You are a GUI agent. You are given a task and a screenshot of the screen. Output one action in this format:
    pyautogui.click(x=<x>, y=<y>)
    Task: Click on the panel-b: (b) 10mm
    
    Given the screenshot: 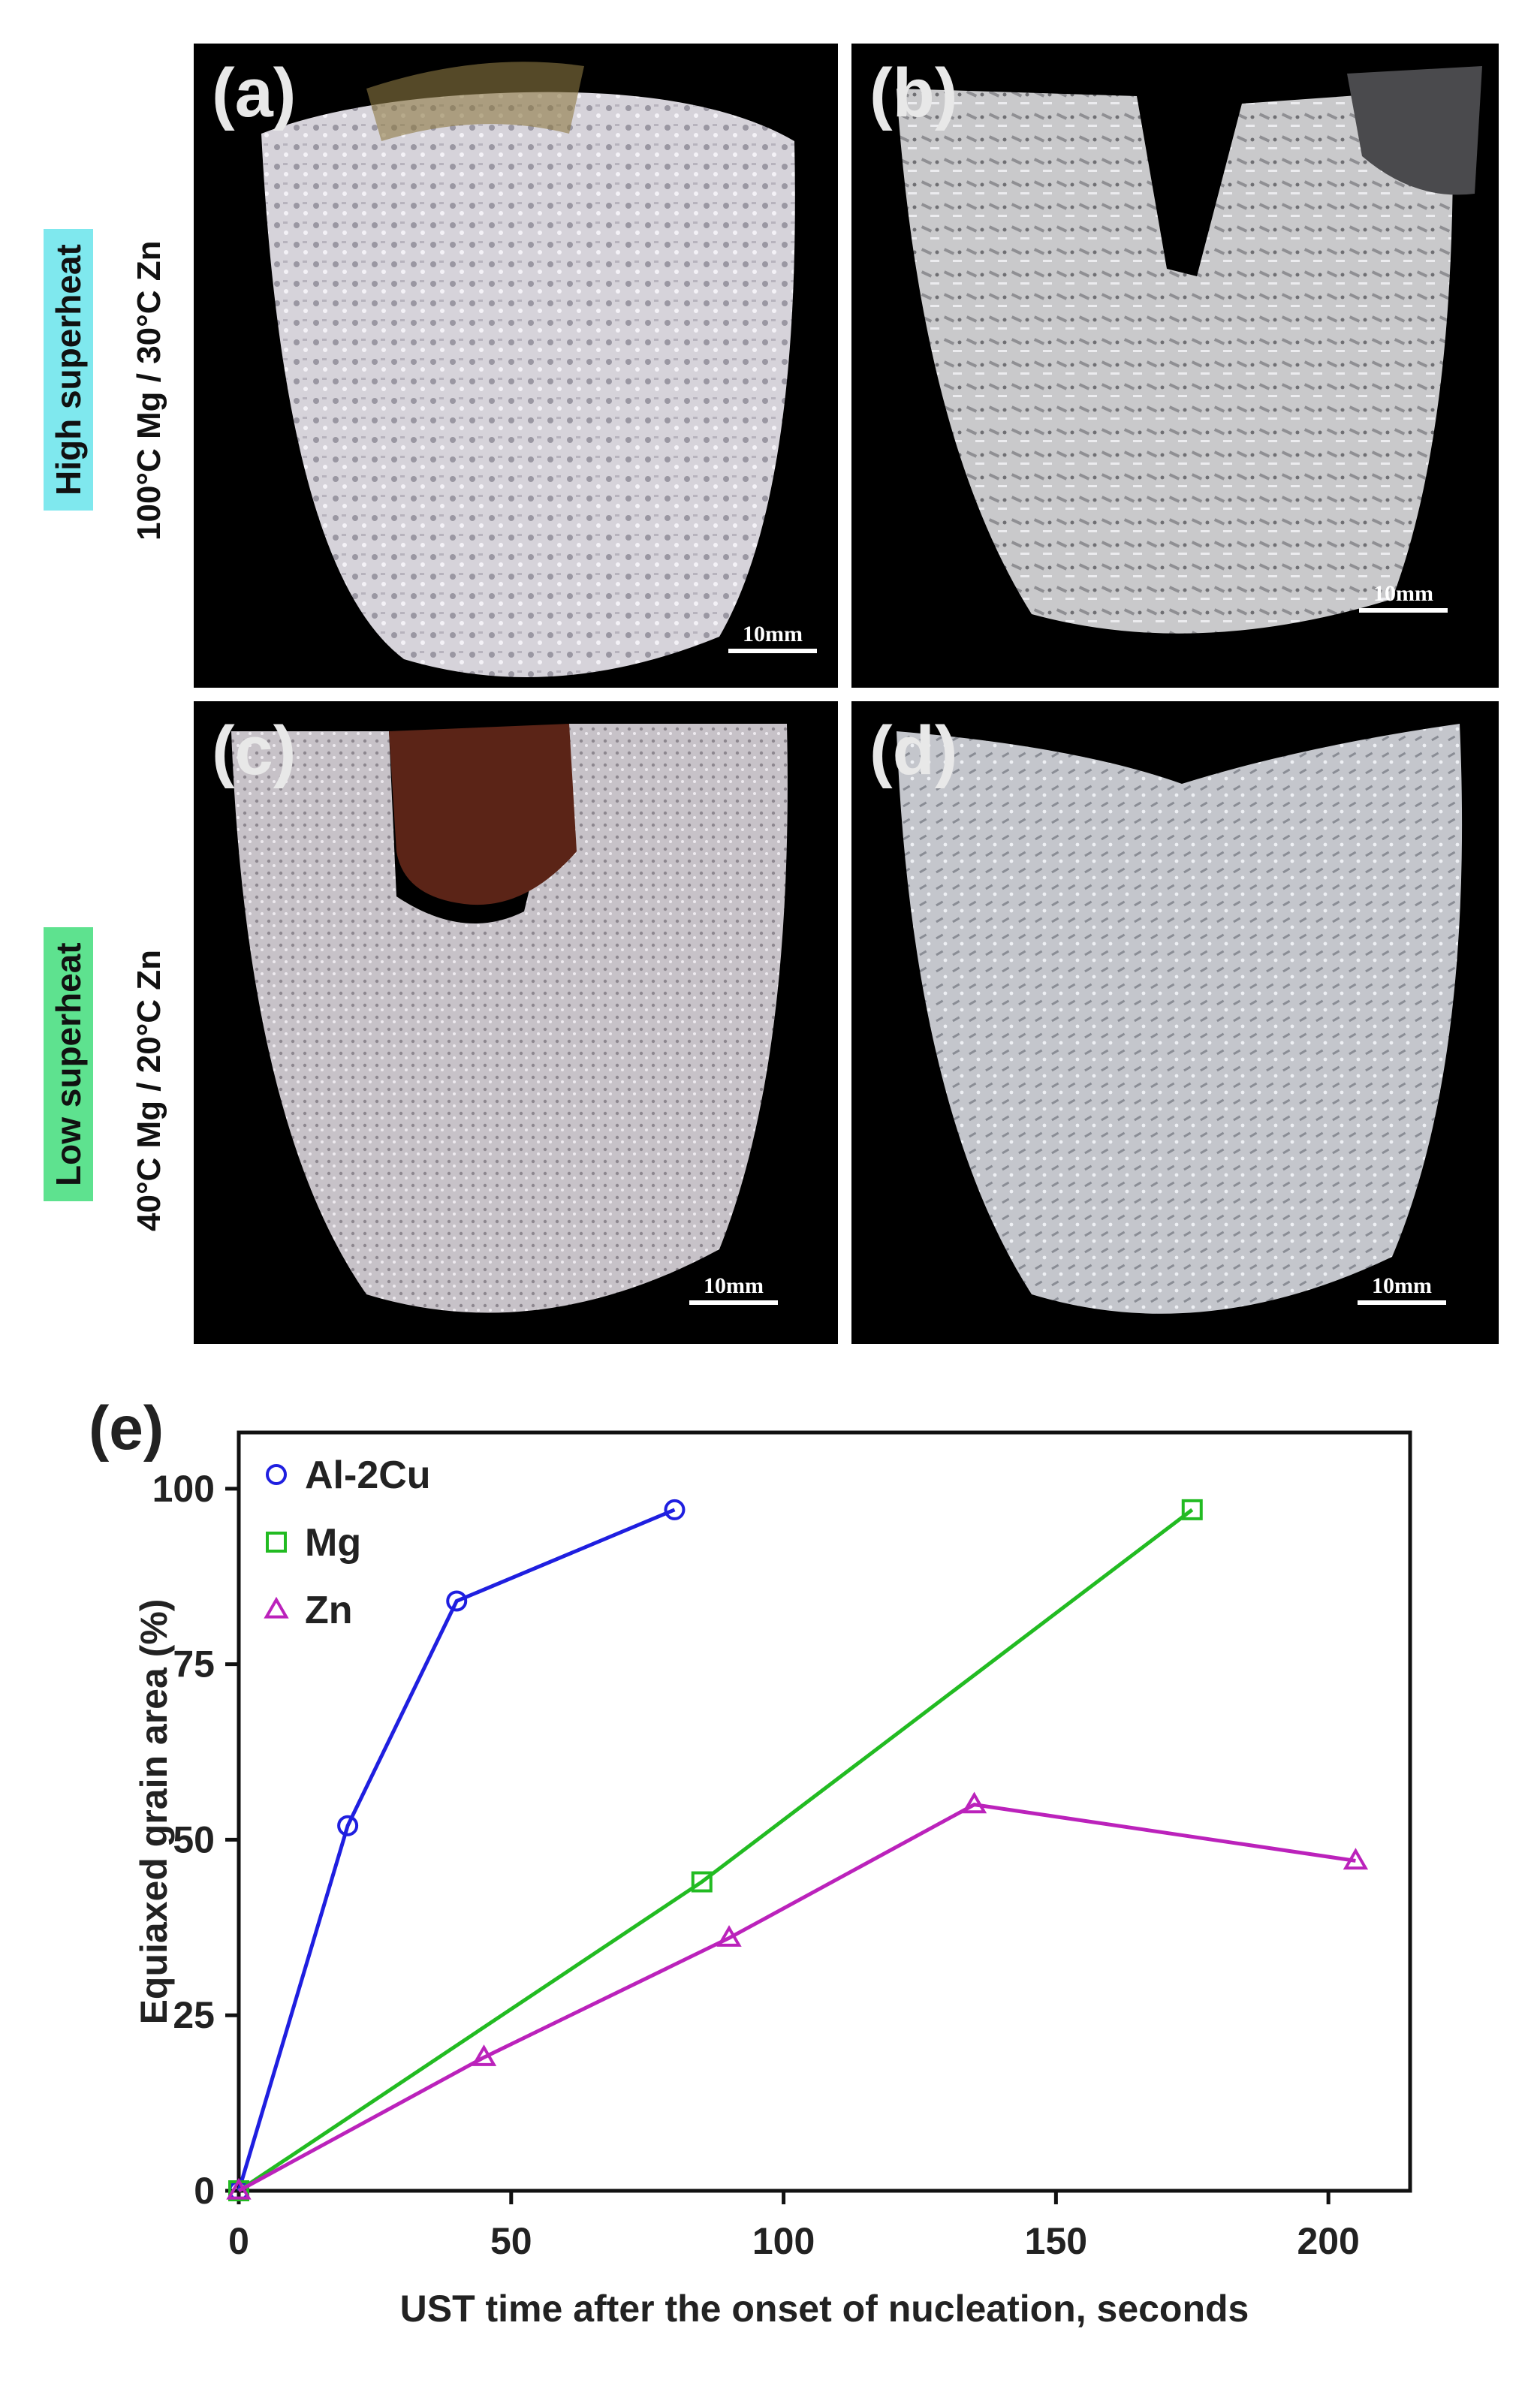 What is the action you would take?
    pyautogui.click(x=1175, y=366)
    